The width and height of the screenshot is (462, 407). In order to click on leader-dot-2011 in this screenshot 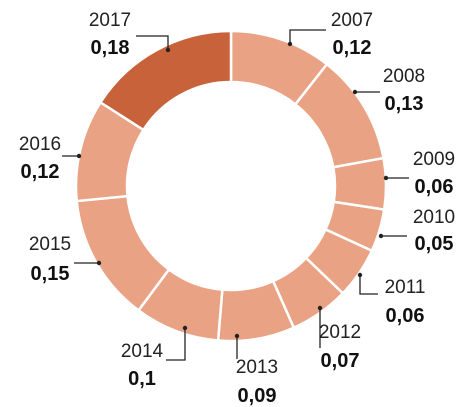, I will do `click(360, 275)`.